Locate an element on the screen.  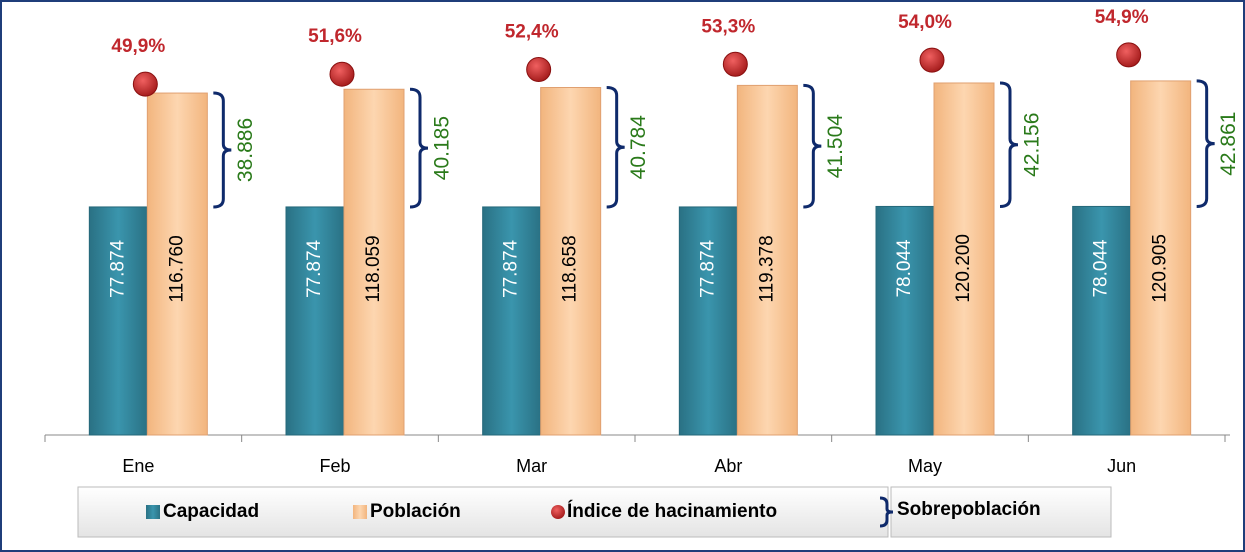
bar-label: 120.200 is located at coordinates (963, 268).